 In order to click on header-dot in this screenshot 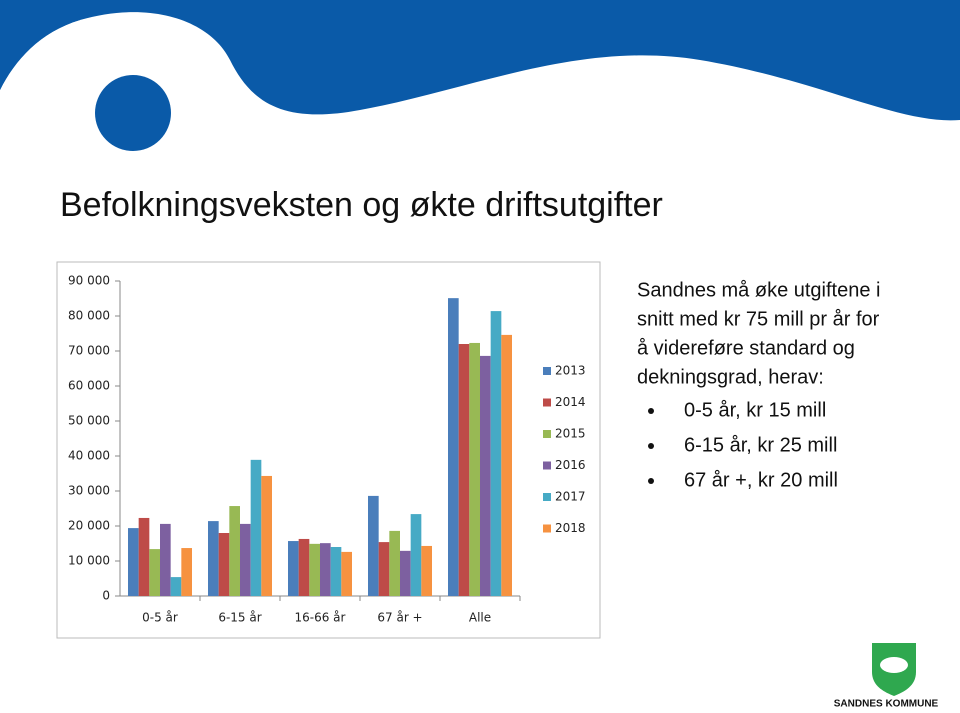, I will do `click(133, 113)`.